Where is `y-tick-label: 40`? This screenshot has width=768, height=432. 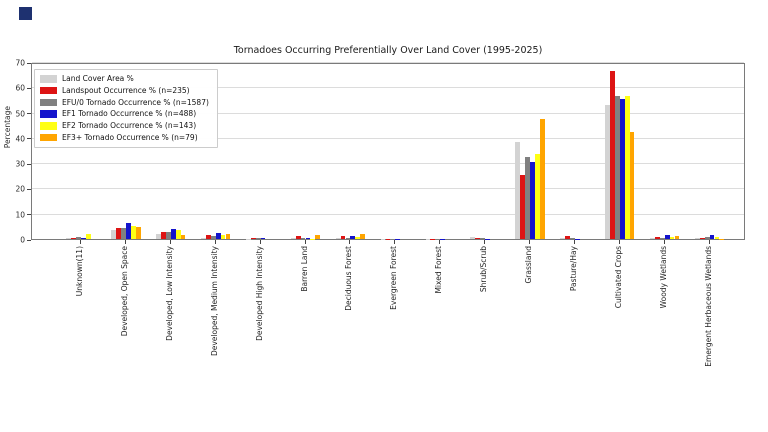
y-tick-label: 40 is located at coordinates (20, 139).